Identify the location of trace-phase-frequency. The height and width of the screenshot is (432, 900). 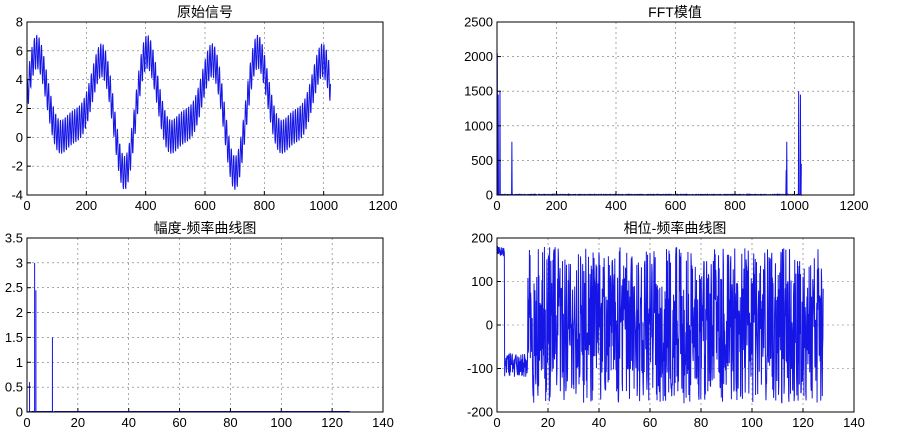
(660, 324).